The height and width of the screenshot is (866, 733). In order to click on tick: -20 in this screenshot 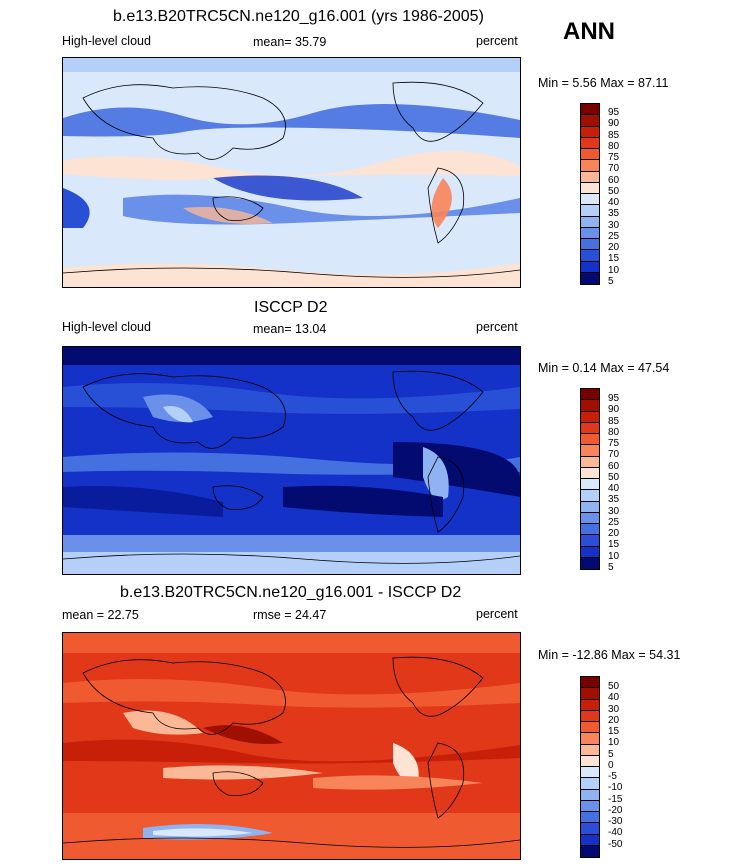, I will do `click(615, 810)`.